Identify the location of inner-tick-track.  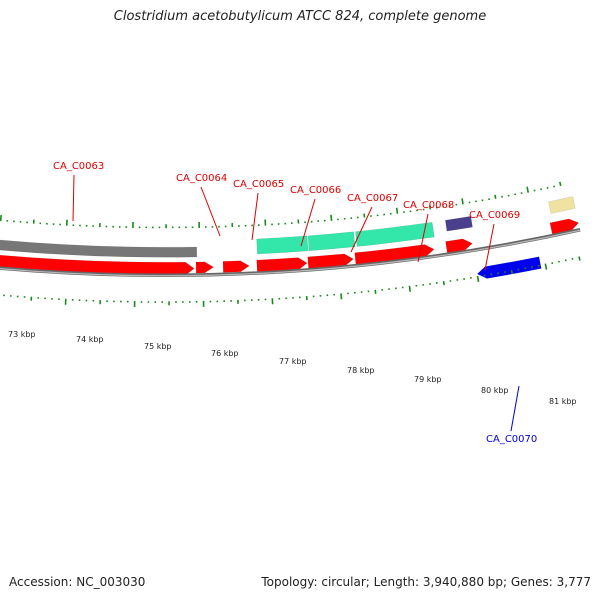
(292, 282).